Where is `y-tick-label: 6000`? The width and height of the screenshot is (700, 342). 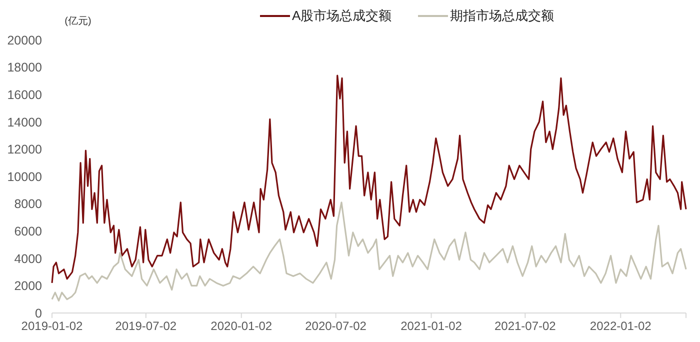
y-tick-label: 6000 is located at coordinates (28, 231).